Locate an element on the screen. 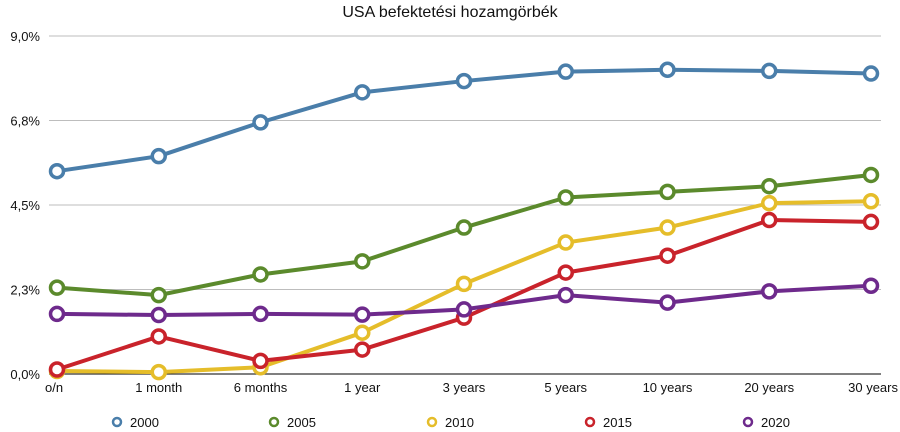 The image size is (900, 432). legend: 2000 2005 2010 2015 2020 is located at coordinates (450, 422).